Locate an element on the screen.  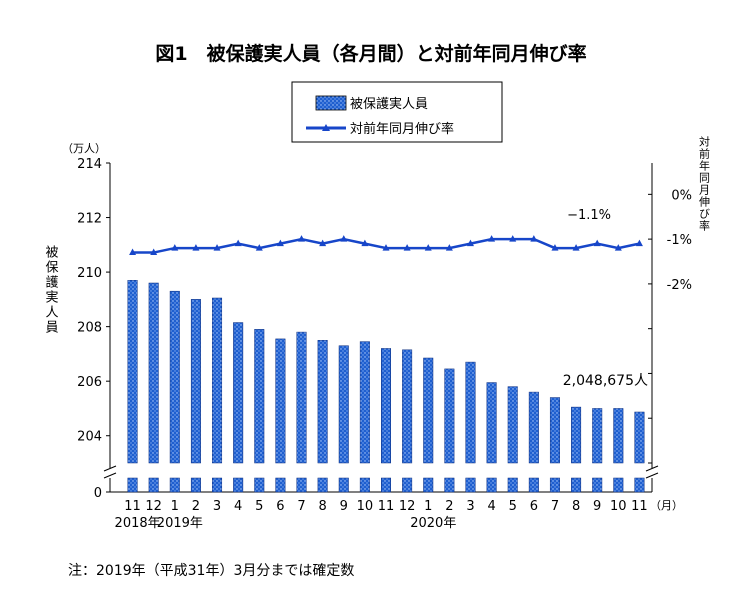
left-tick-label: 204 is located at coordinates (89, 437).